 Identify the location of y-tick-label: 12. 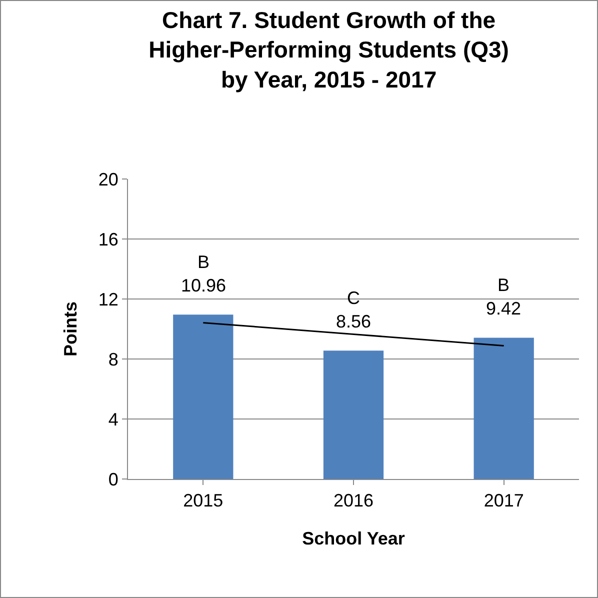
(108, 299).